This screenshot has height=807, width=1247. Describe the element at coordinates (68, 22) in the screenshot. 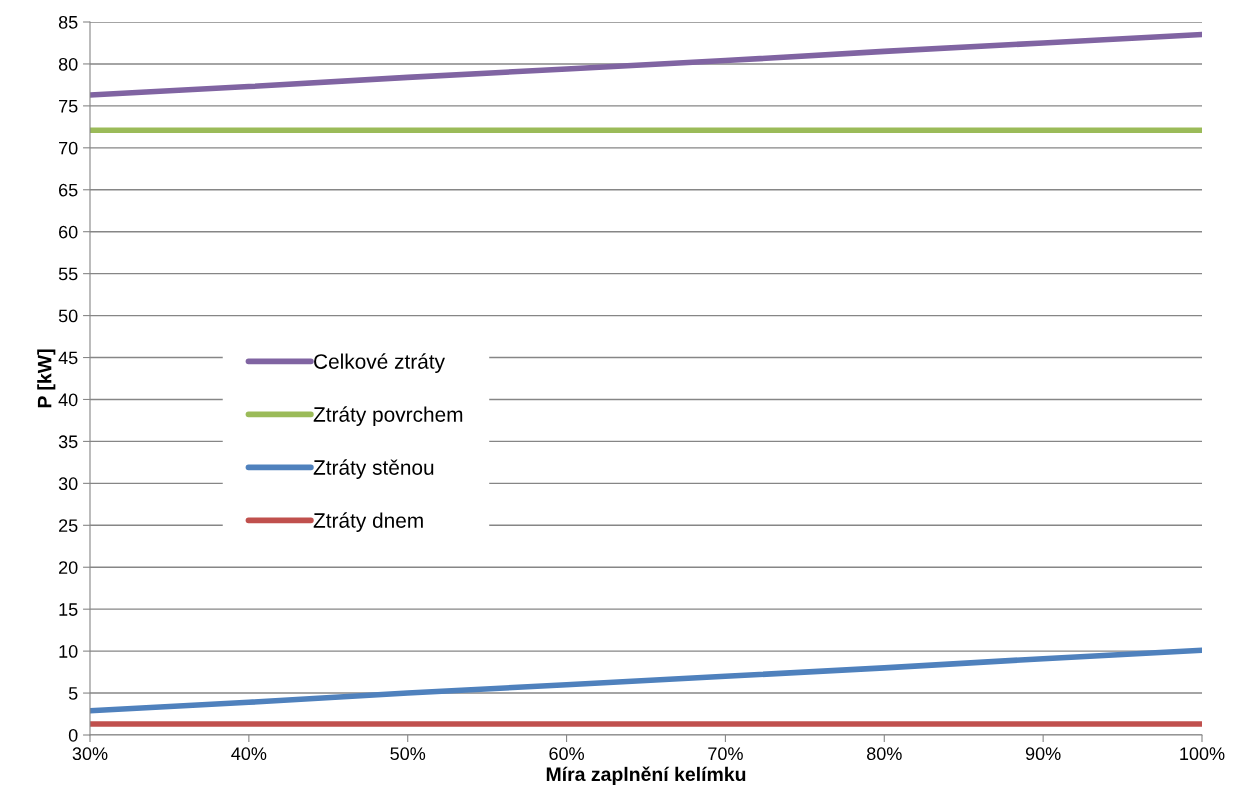

I see `y-tick-label: 85` at that location.